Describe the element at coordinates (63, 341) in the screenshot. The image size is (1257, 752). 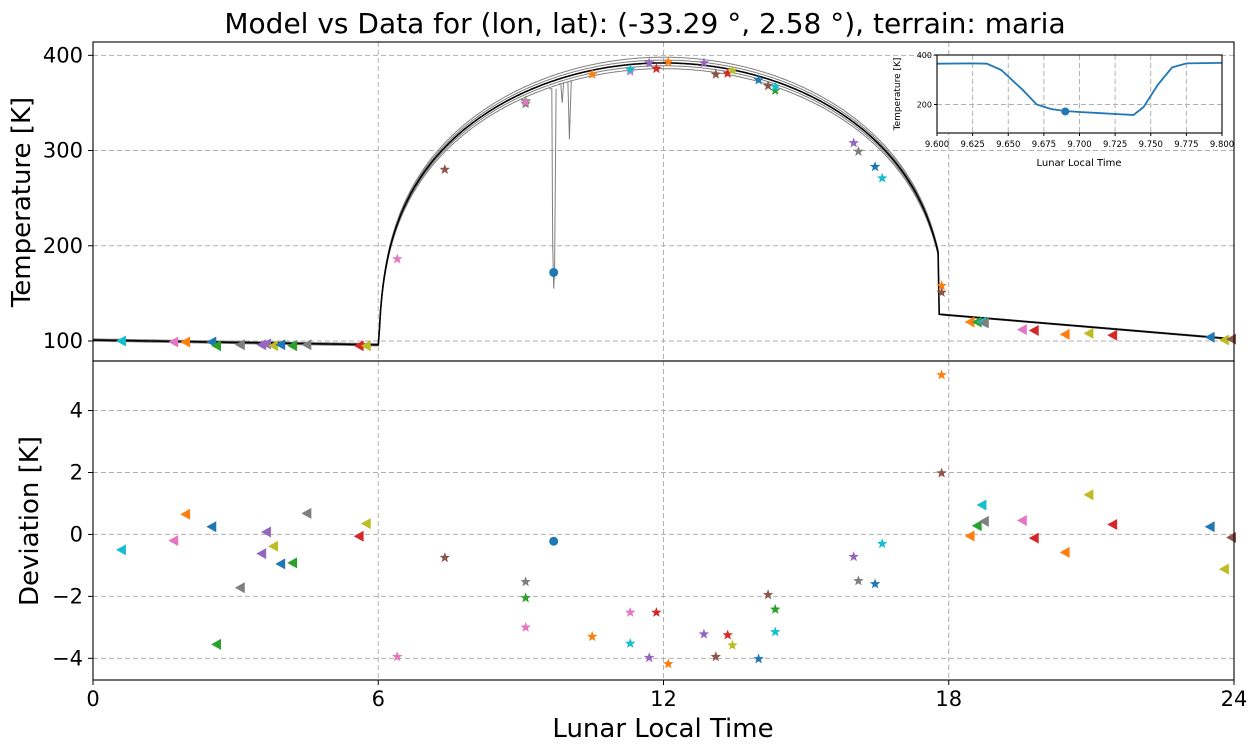
I see `temp-ytick-label: 100` at that location.